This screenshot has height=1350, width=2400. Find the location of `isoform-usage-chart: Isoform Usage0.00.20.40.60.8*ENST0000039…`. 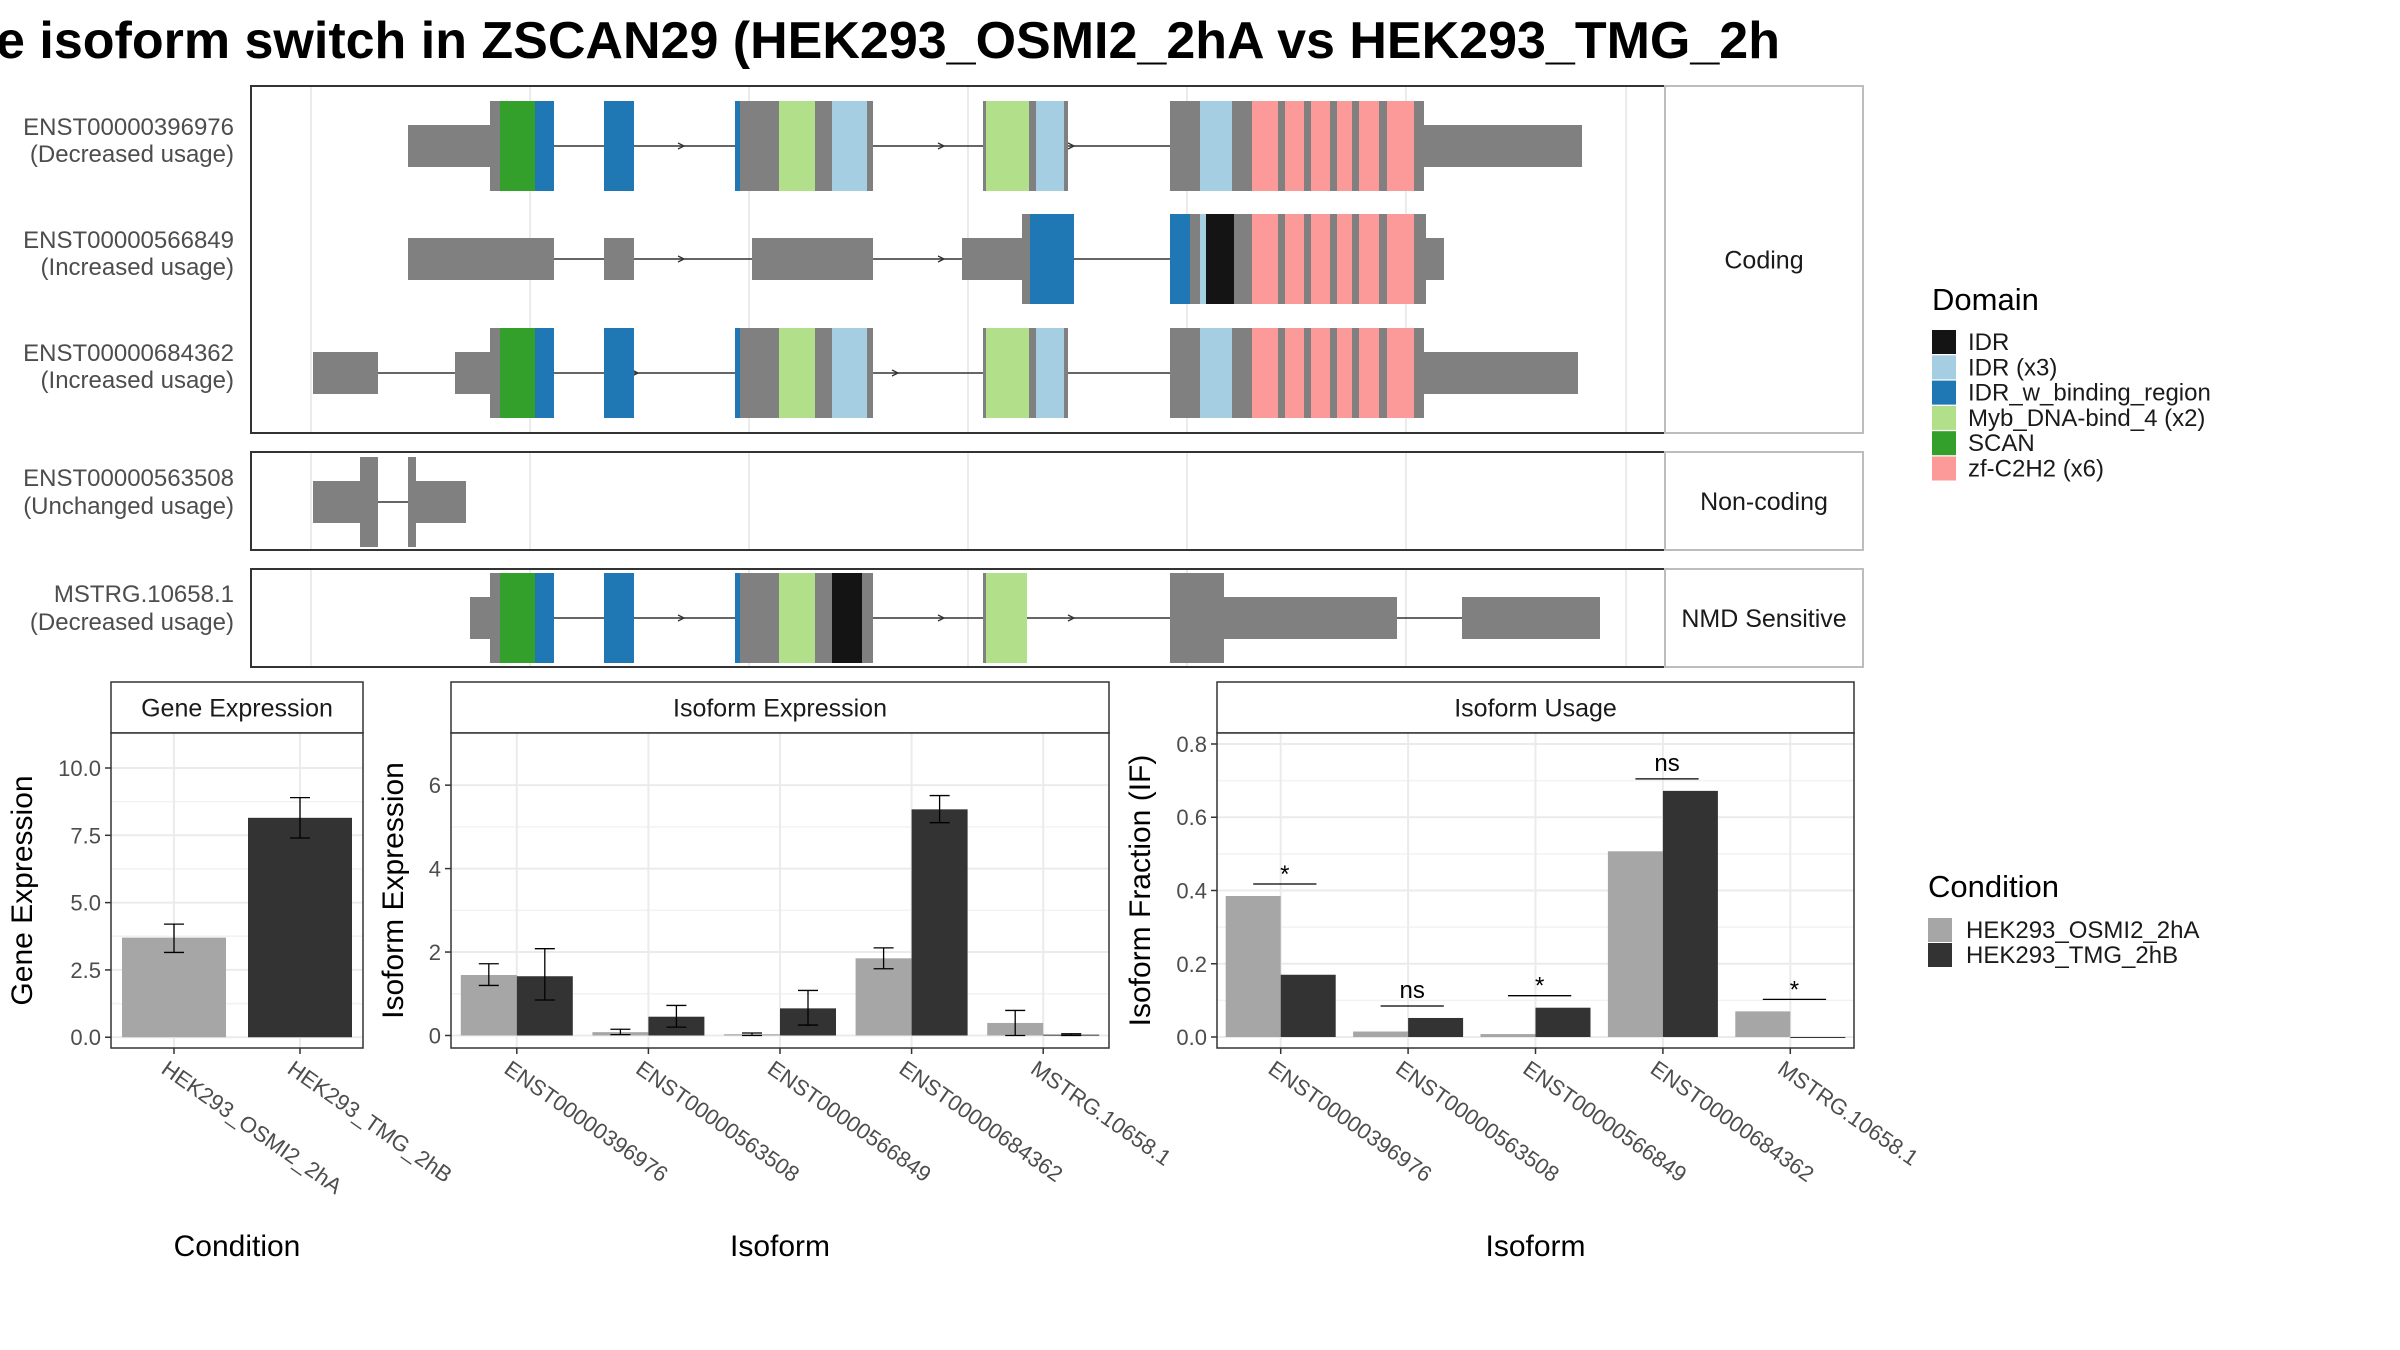

isoform-usage-chart: Isoform Usage0.00.20.40.60.8*ENST0000039… is located at coordinates (1523, 972).